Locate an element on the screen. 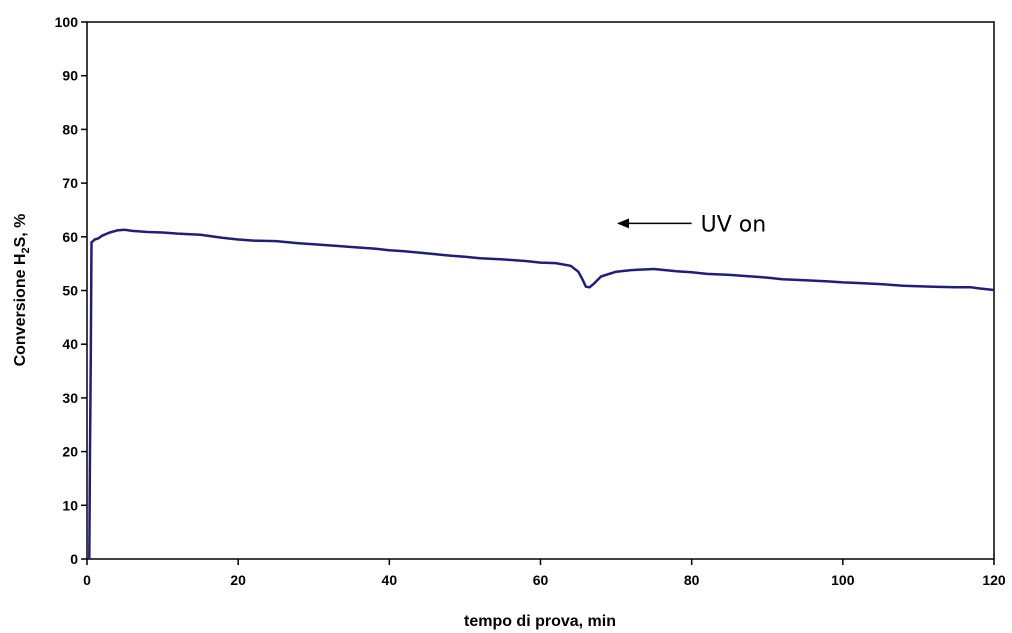 This screenshot has width=1012, height=633. x-tick-label: 20 is located at coordinates (238, 580).